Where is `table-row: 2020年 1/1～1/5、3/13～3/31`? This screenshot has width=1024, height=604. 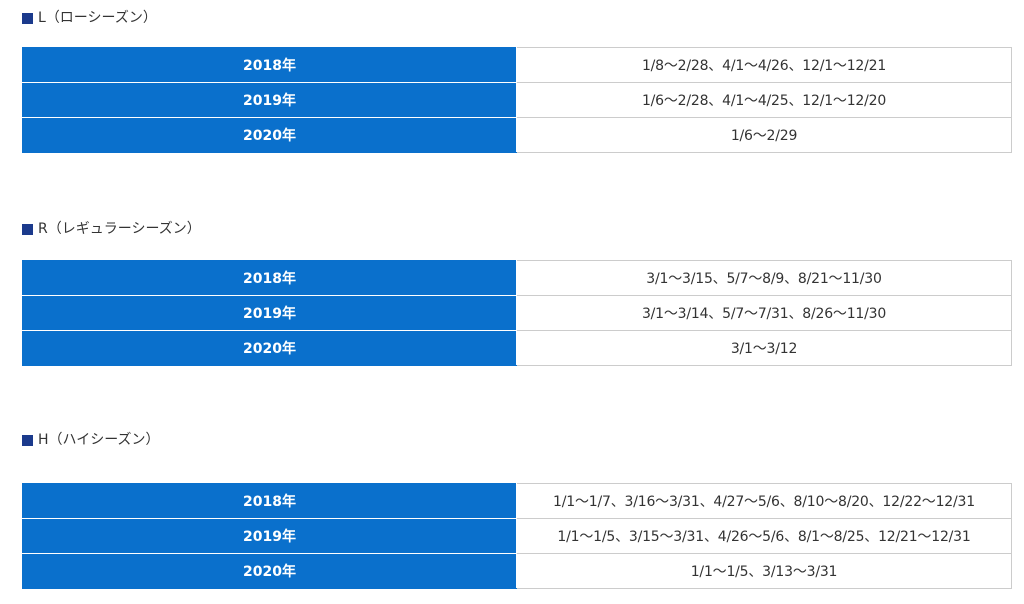 table-row: 2020年 1/1～1/5、3/13～3/31 is located at coordinates (517, 571).